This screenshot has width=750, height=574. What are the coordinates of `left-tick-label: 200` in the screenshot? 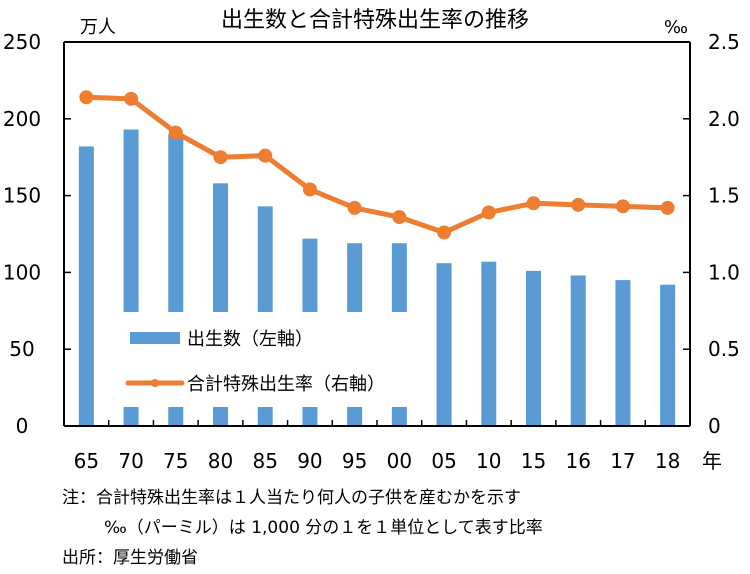 It's located at (22, 119).